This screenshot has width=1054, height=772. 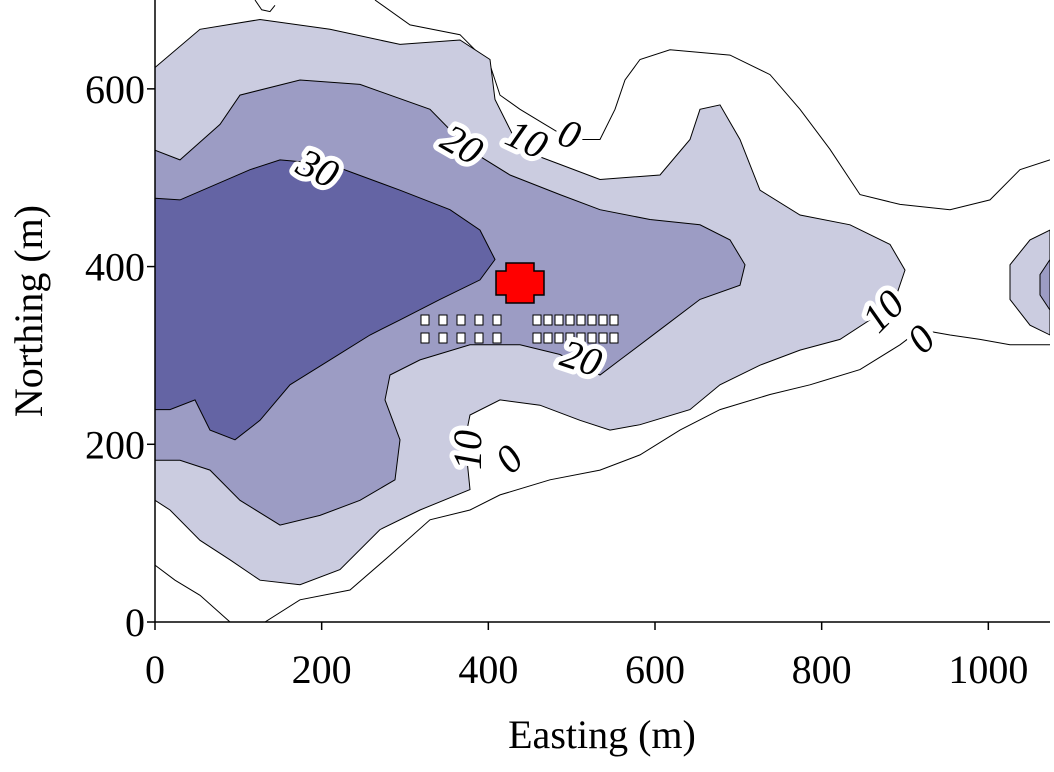 What do you see at coordinates (155, 669) in the screenshot?
I see `x-tick-label: 0` at bounding box center [155, 669].